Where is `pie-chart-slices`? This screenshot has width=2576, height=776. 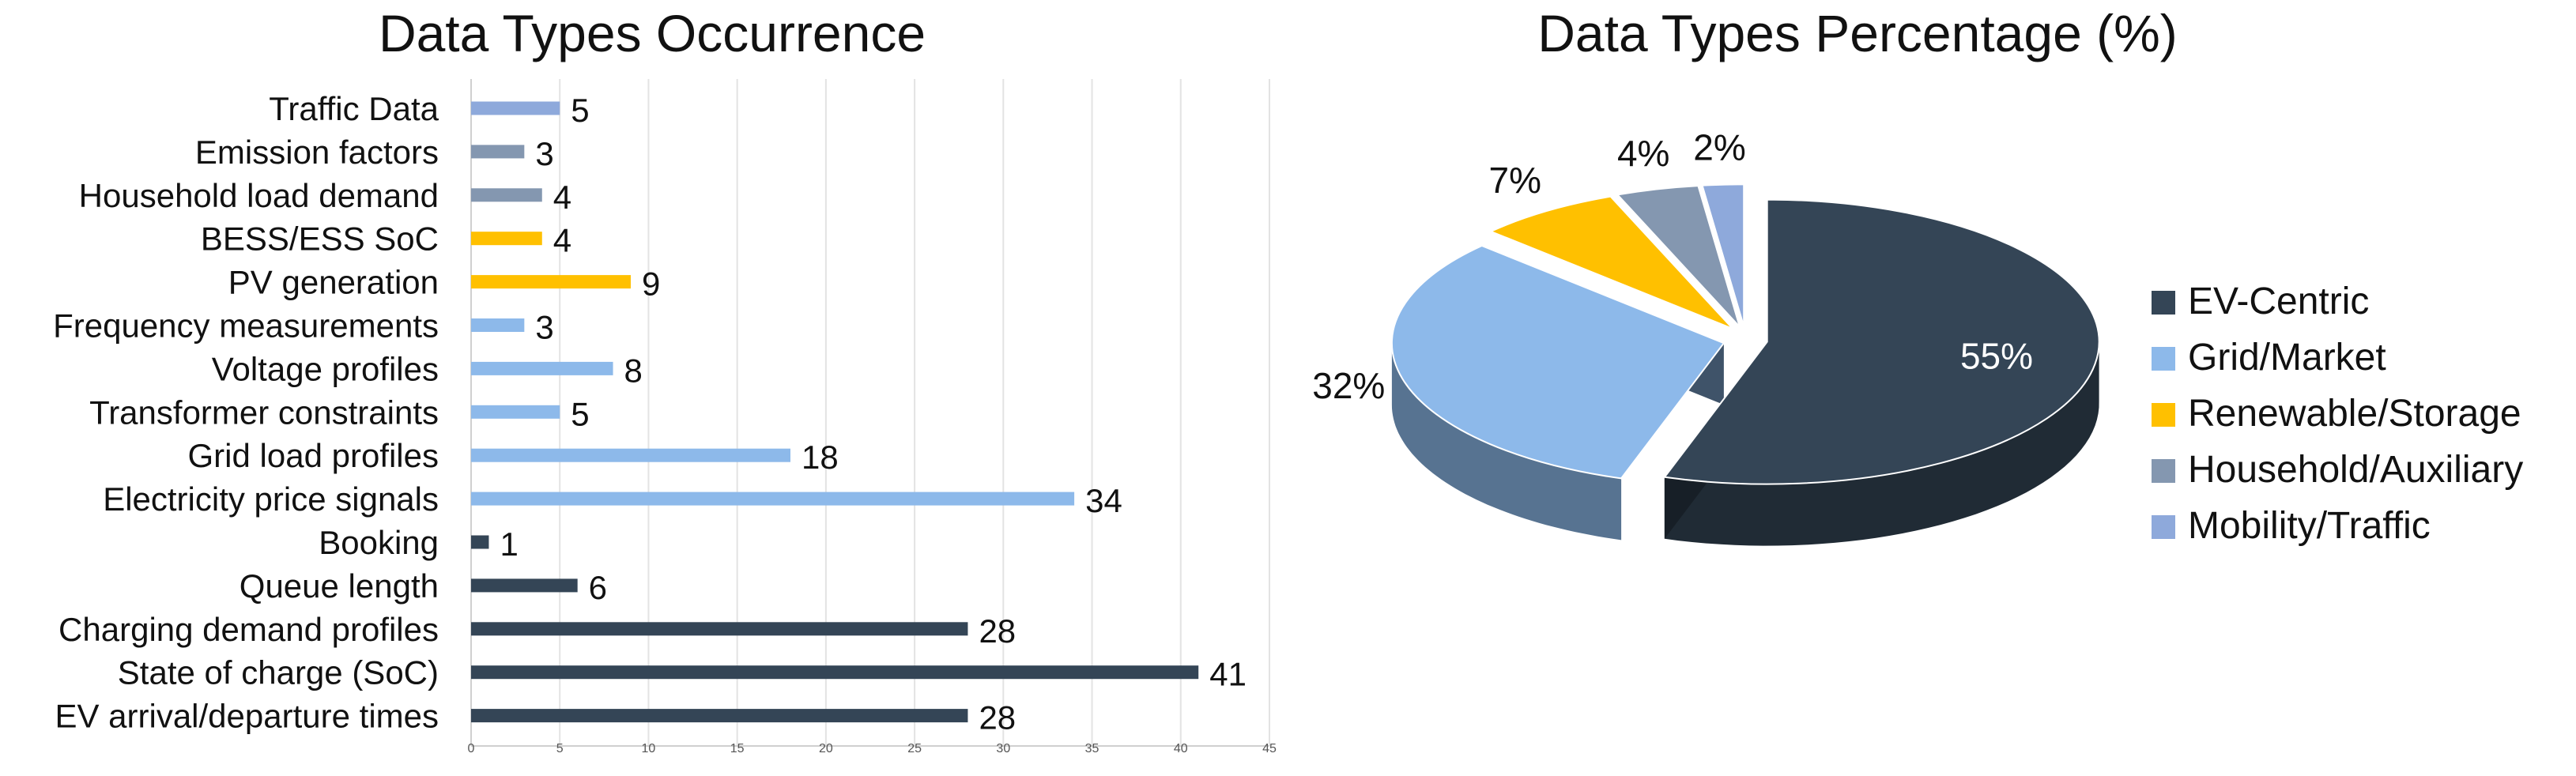 pie-chart-slices is located at coordinates (1745, 364).